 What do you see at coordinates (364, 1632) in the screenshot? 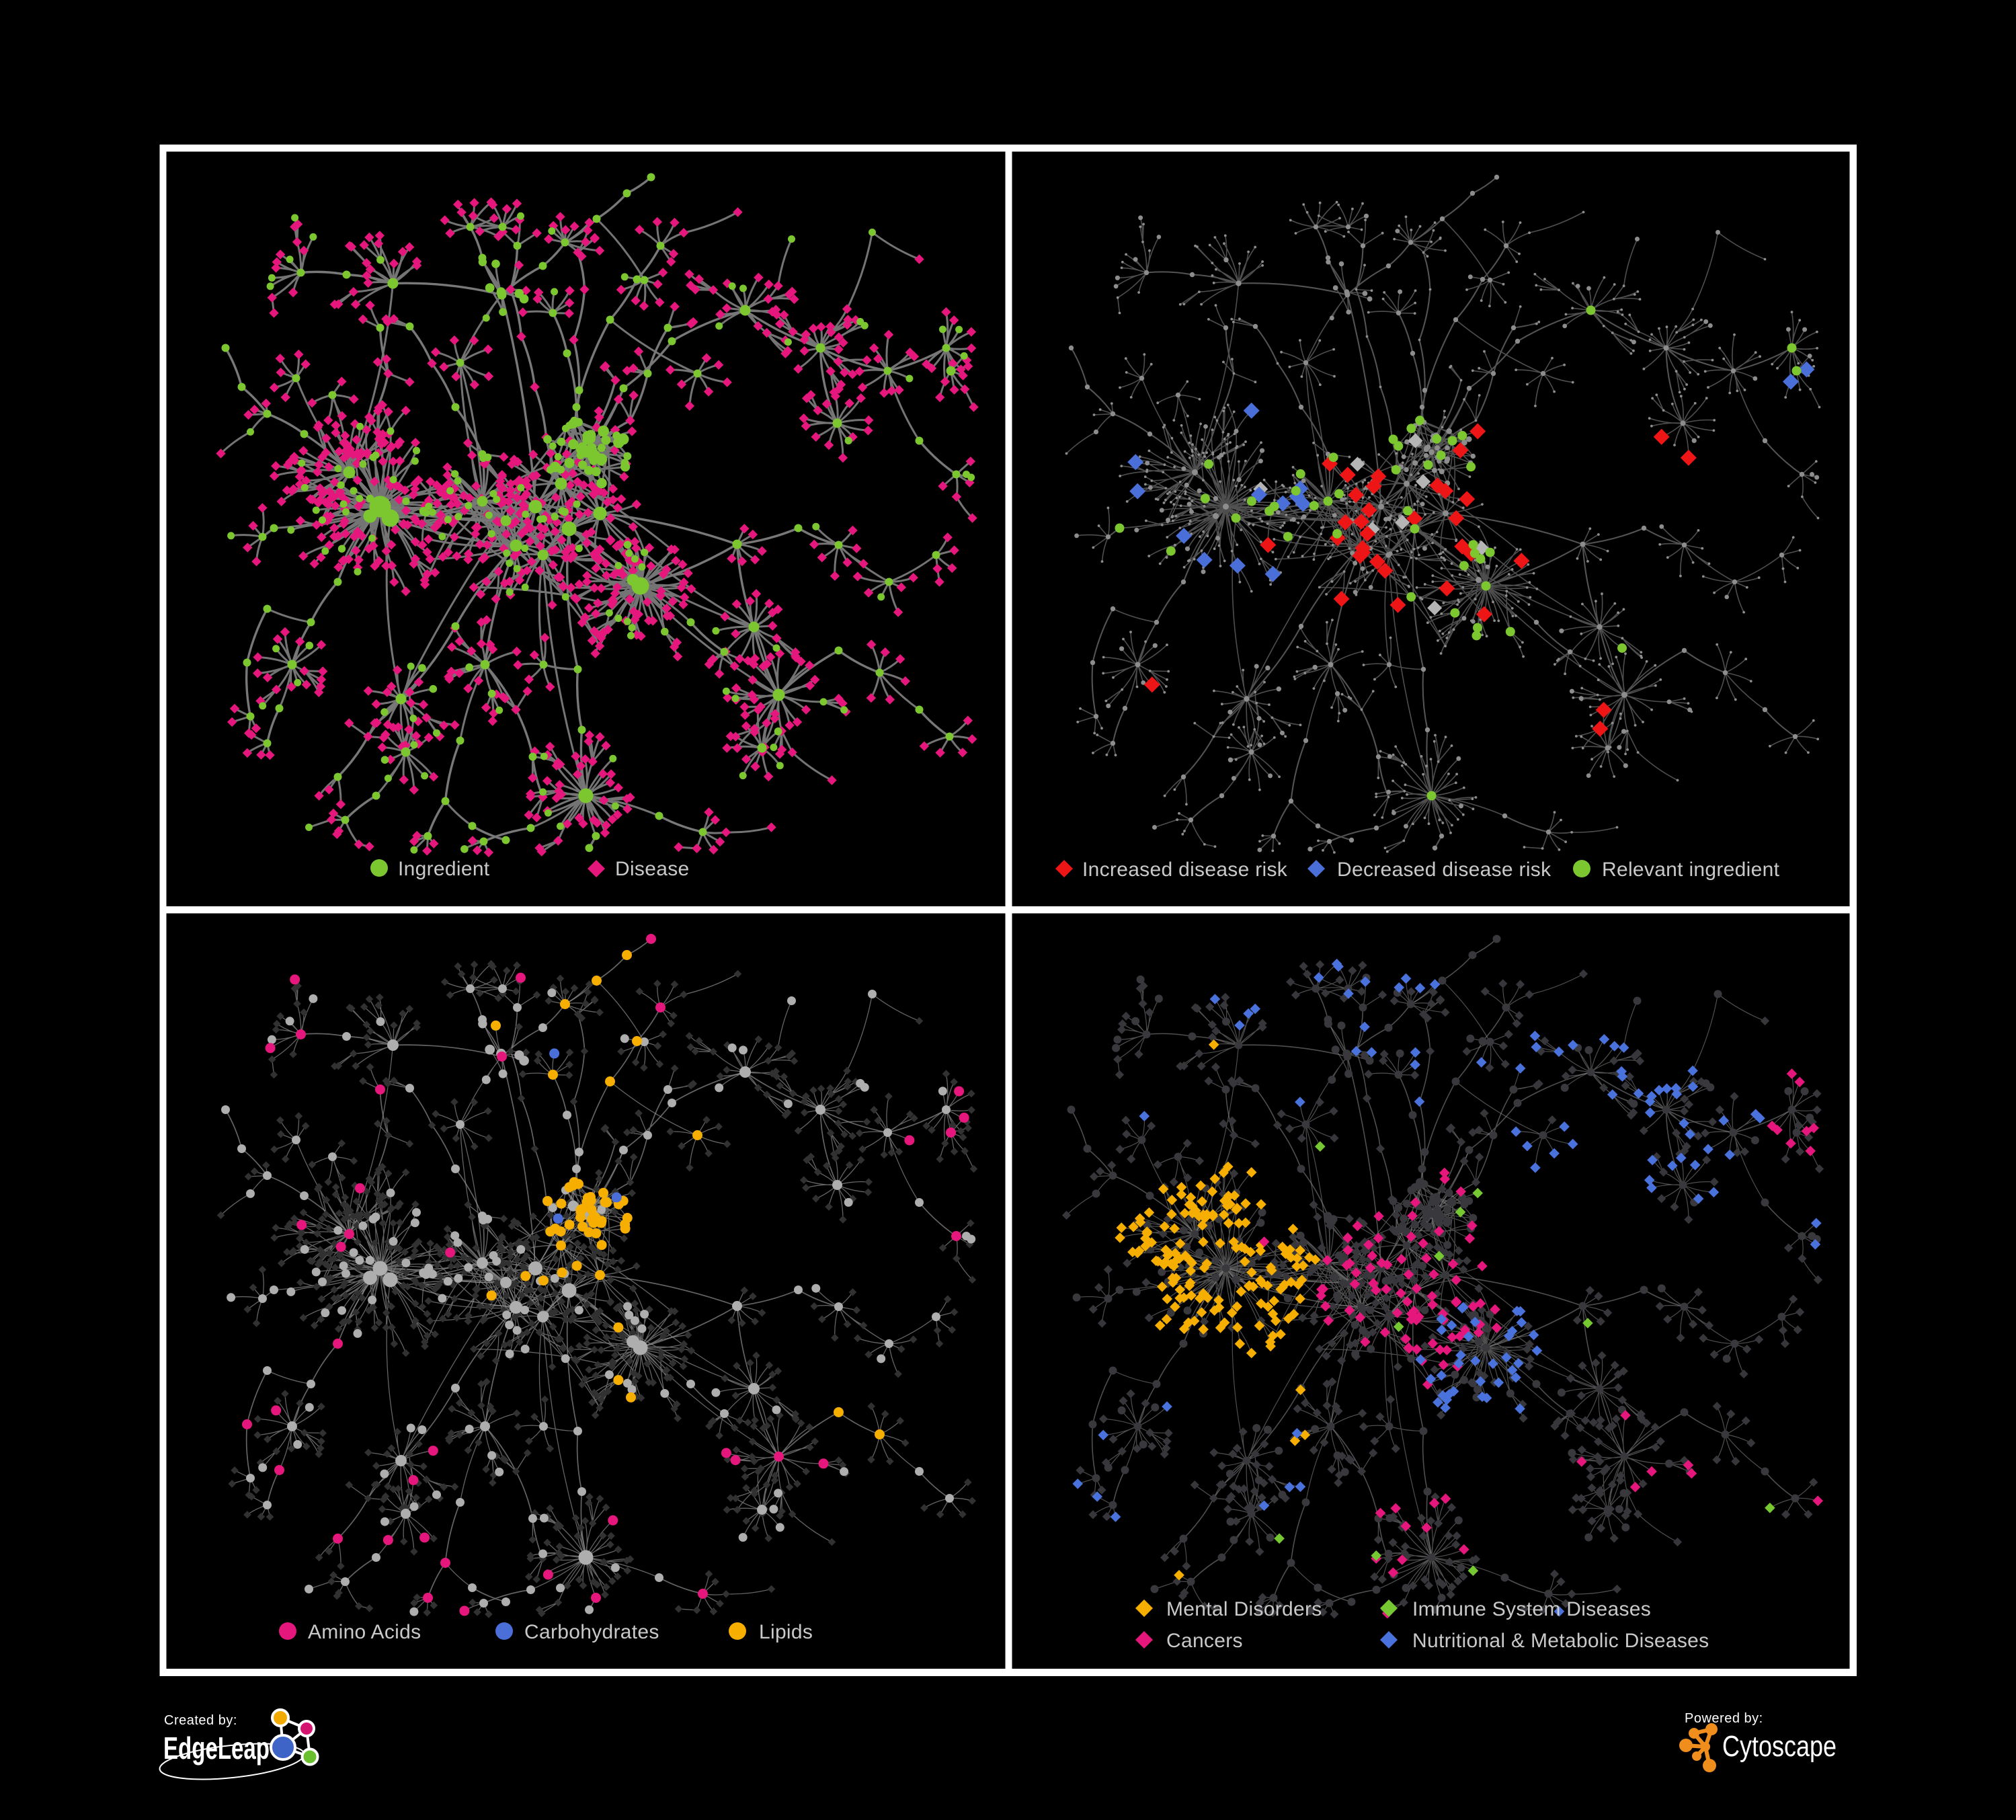
I see `svg-text: Amino Acids` at bounding box center [364, 1632].